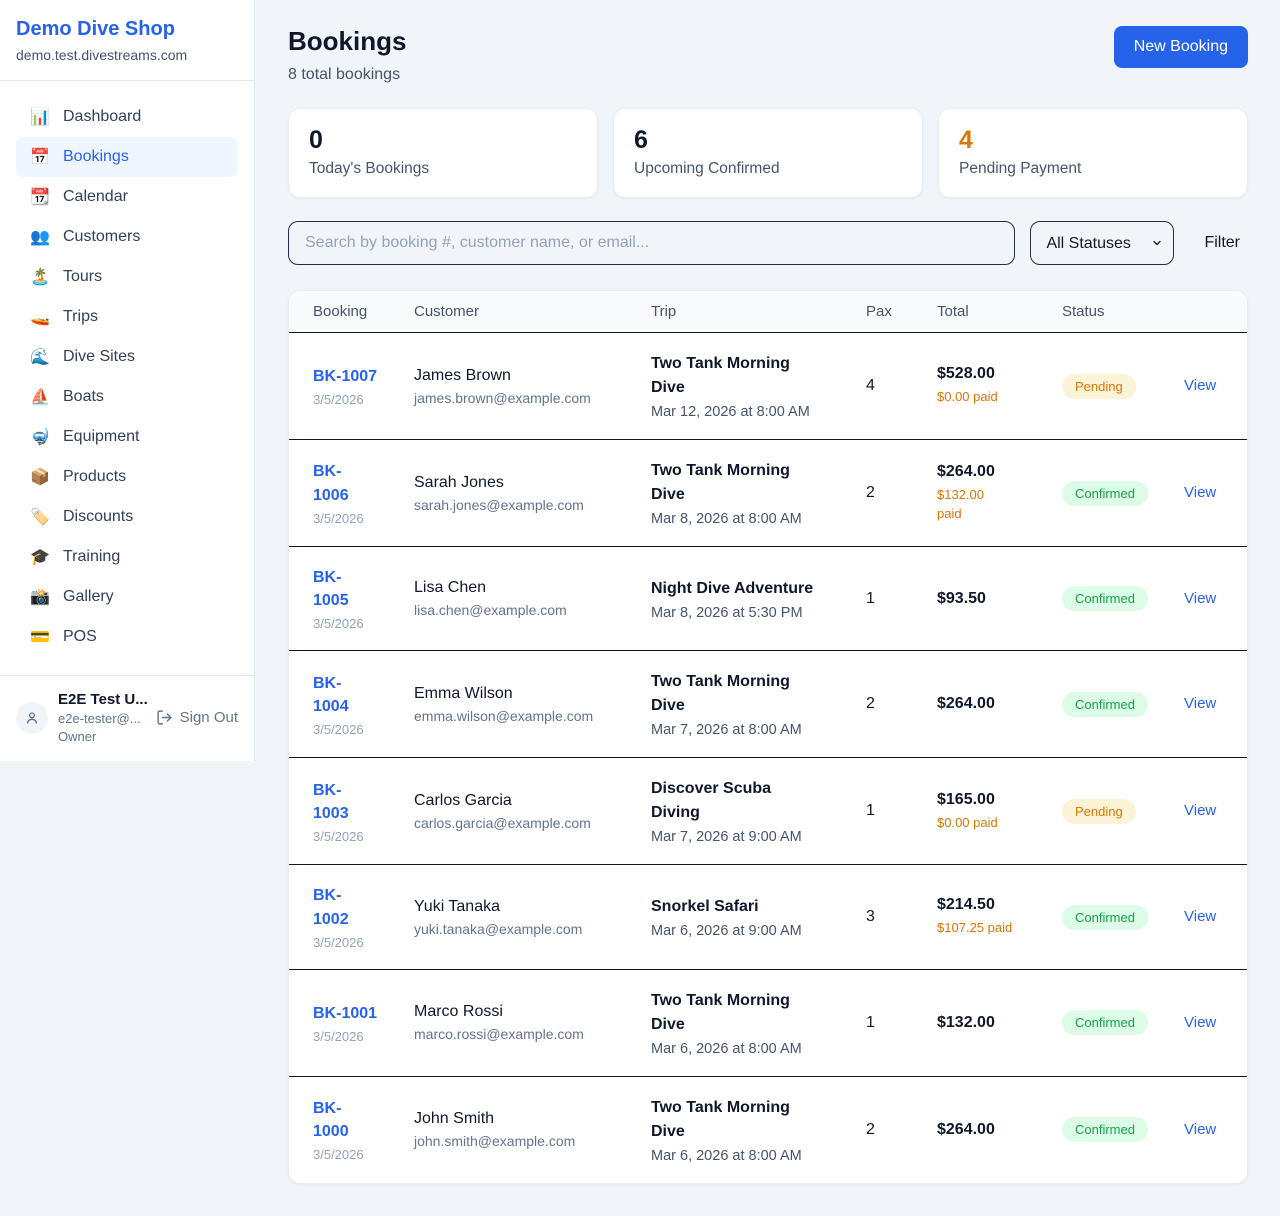 The height and width of the screenshot is (1216, 1280). I want to click on trip-name: Discover Scuba Diving, so click(711, 801).